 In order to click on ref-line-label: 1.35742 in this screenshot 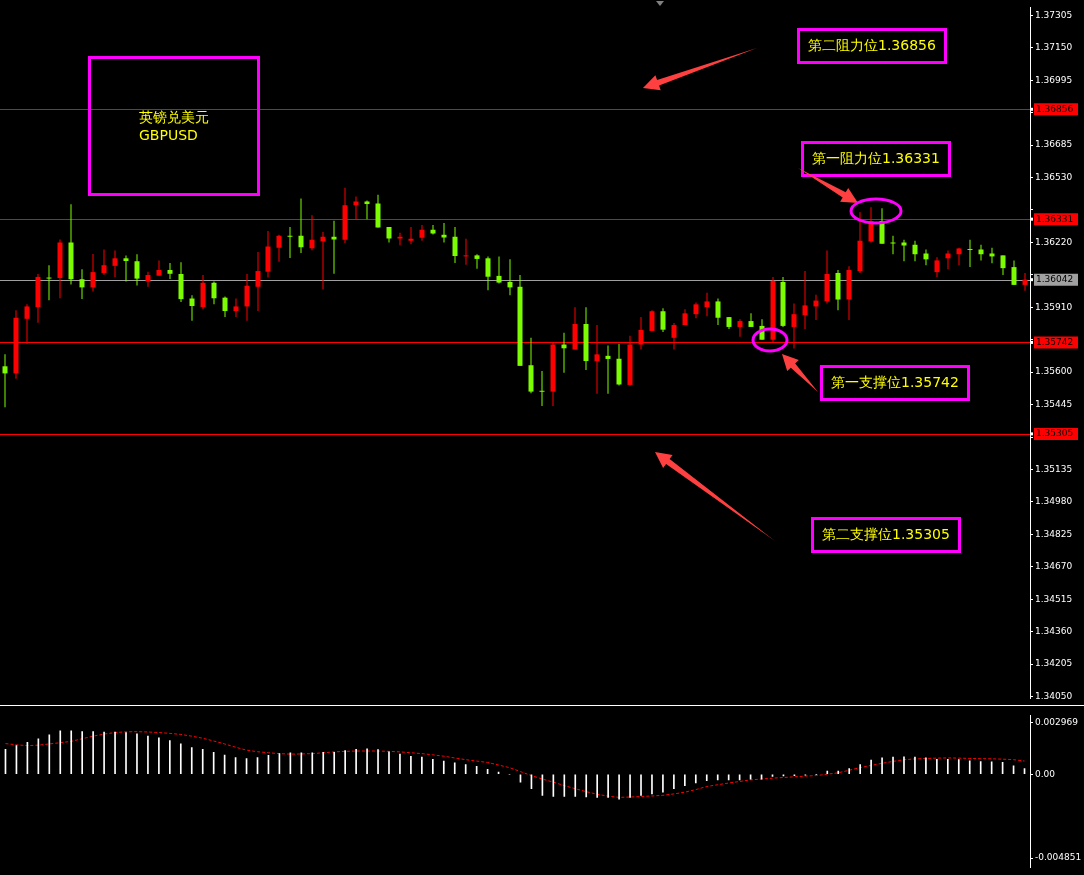, I will do `click(1055, 341)`.